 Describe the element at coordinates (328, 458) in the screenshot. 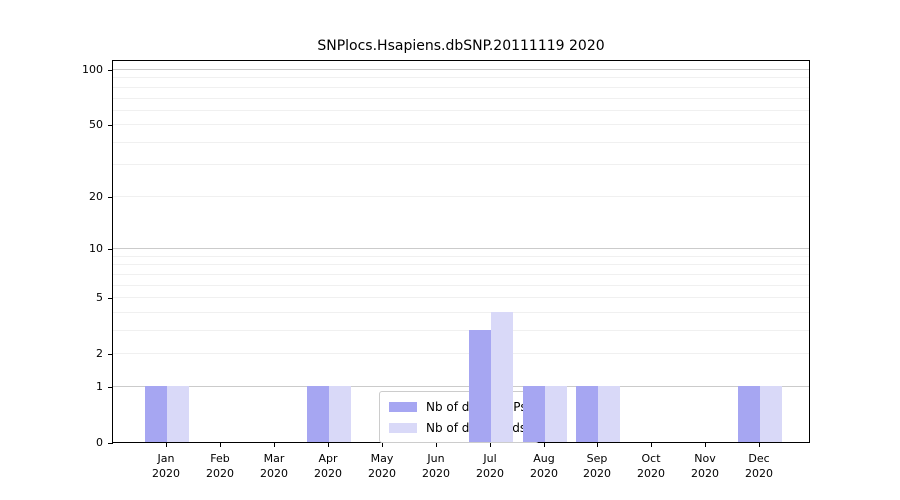

I see `x-tick-month: Apr` at that location.